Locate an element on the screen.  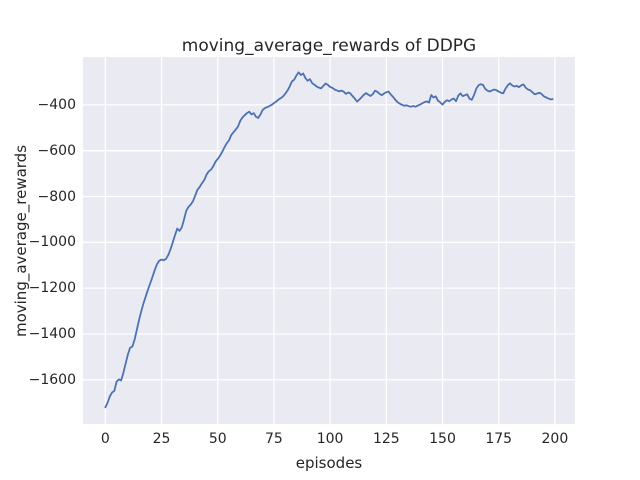
y-tick-label: −1200 is located at coordinates (52, 288).